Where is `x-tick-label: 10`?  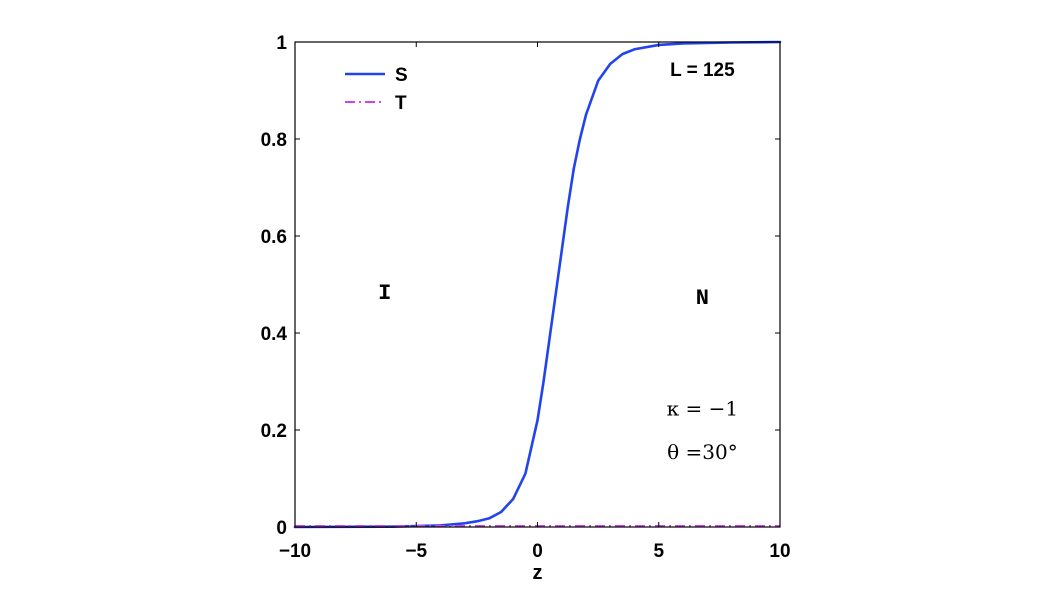 x-tick-label: 10 is located at coordinates (779, 551).